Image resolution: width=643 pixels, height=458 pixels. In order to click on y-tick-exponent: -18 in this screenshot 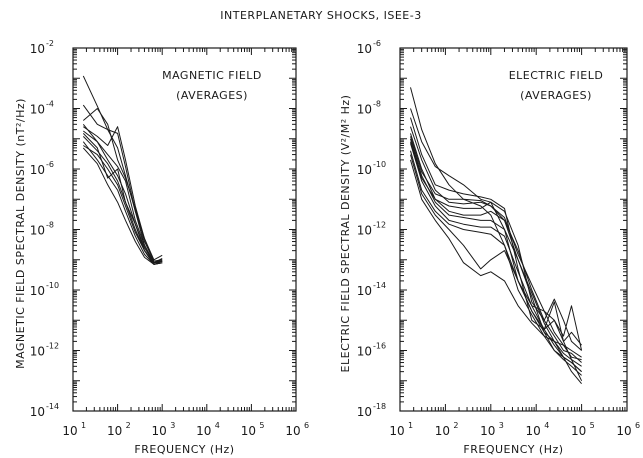, I will do `click(379, 406)`.